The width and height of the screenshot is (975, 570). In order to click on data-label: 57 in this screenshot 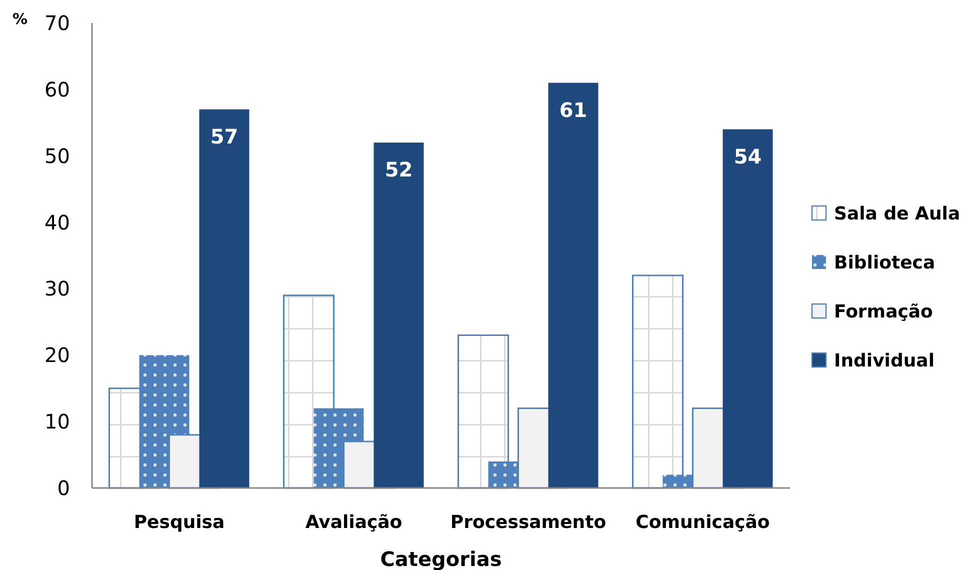, I will do `click(224, 136)`.